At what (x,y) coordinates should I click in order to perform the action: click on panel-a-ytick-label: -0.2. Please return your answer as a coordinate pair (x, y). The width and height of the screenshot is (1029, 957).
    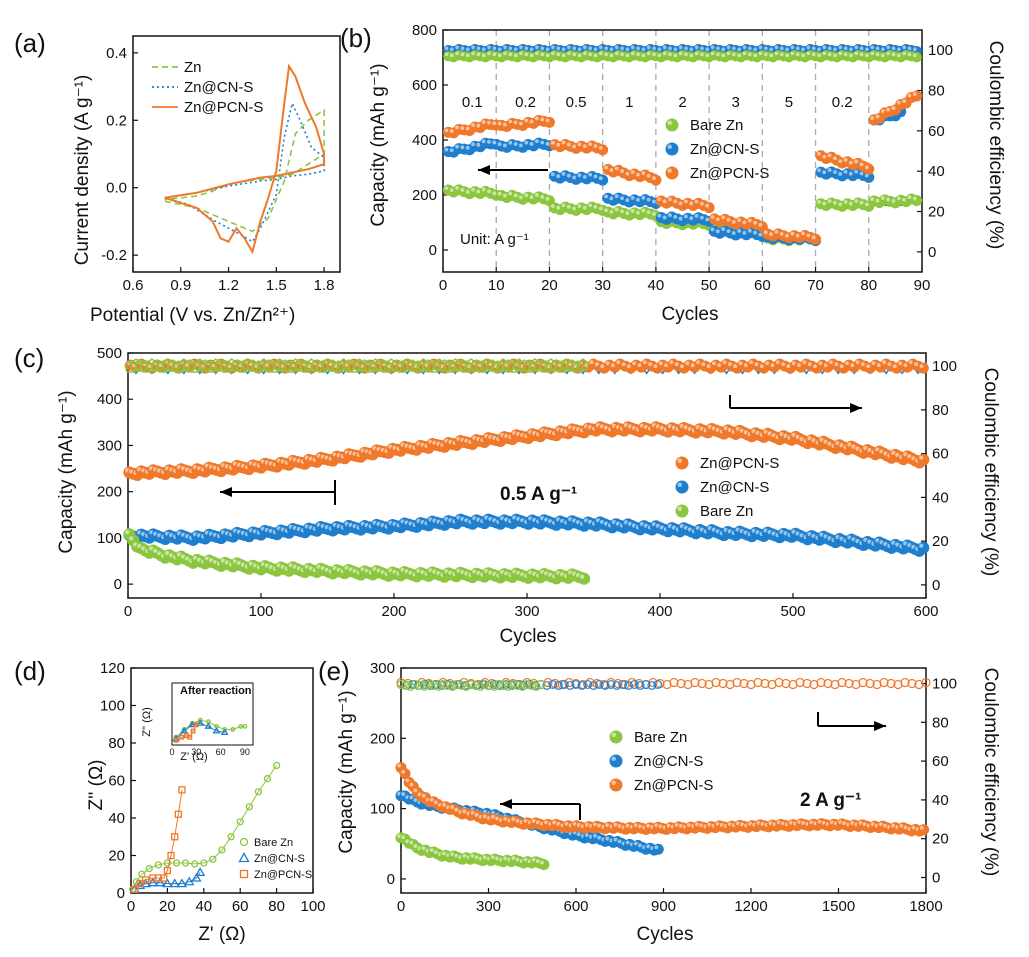
    Looking at the image, I should click on (114, 255).